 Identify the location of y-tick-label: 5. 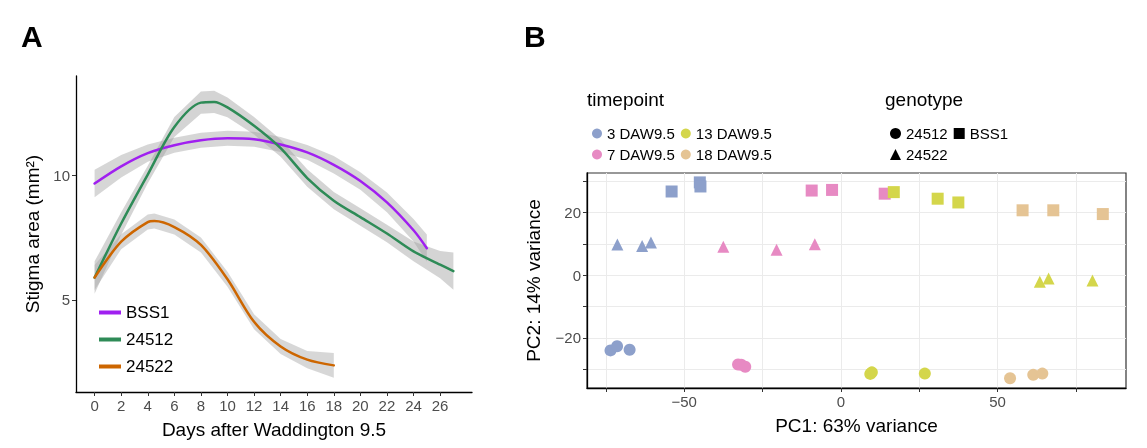
(65, 300).